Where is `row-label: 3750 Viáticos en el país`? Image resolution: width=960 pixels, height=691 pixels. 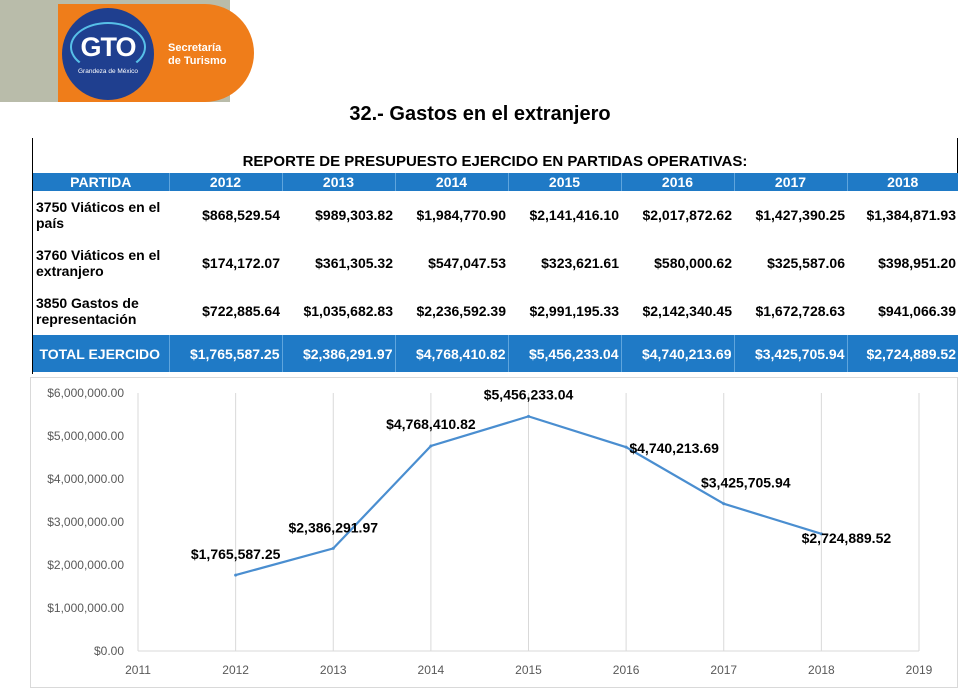 row-label: 3750 Viáticos en el país is located at coordinates (98, 215).